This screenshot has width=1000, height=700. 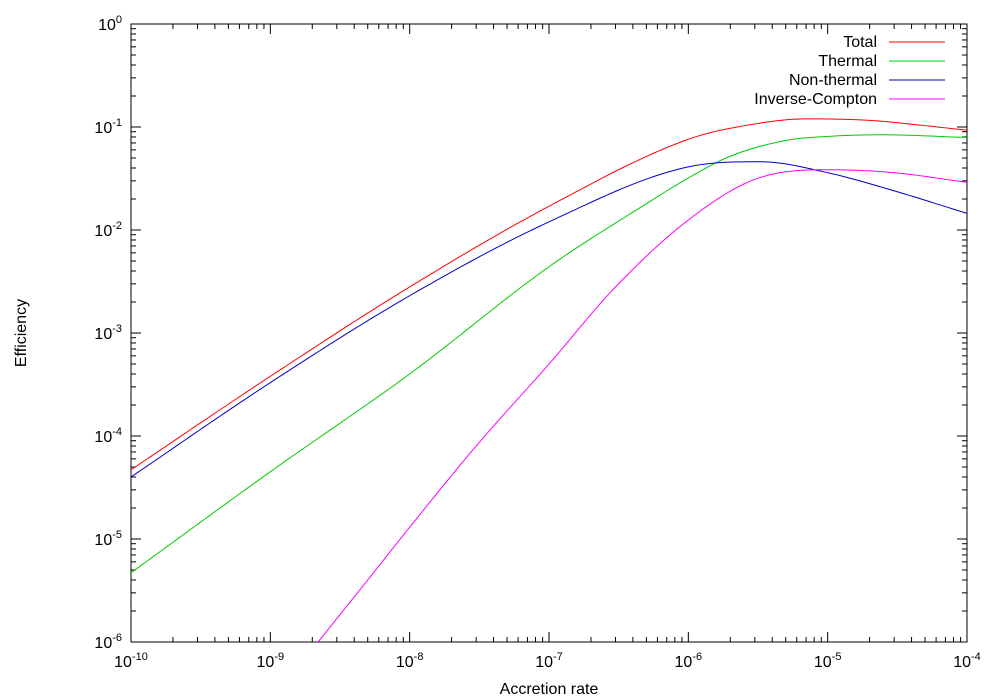 I want to click on y-tick-labels: 10⁻⁶ 10⁻⁵ 10⁻⁴ 10⁻³ 10⁻² 10⁻¹ 10⁰, so click(x=108, y=333).